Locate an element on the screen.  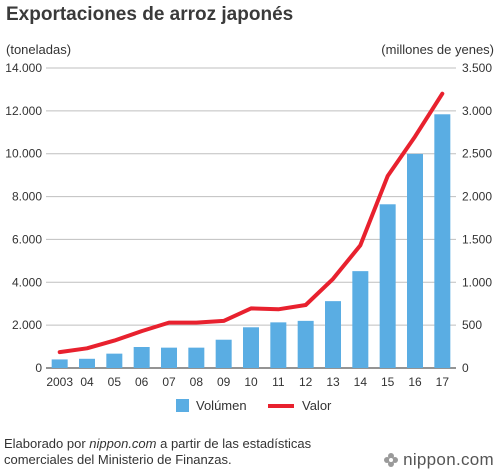
chart-title: Exportaciones de arroz japonés is located at coordinates (150, 14).